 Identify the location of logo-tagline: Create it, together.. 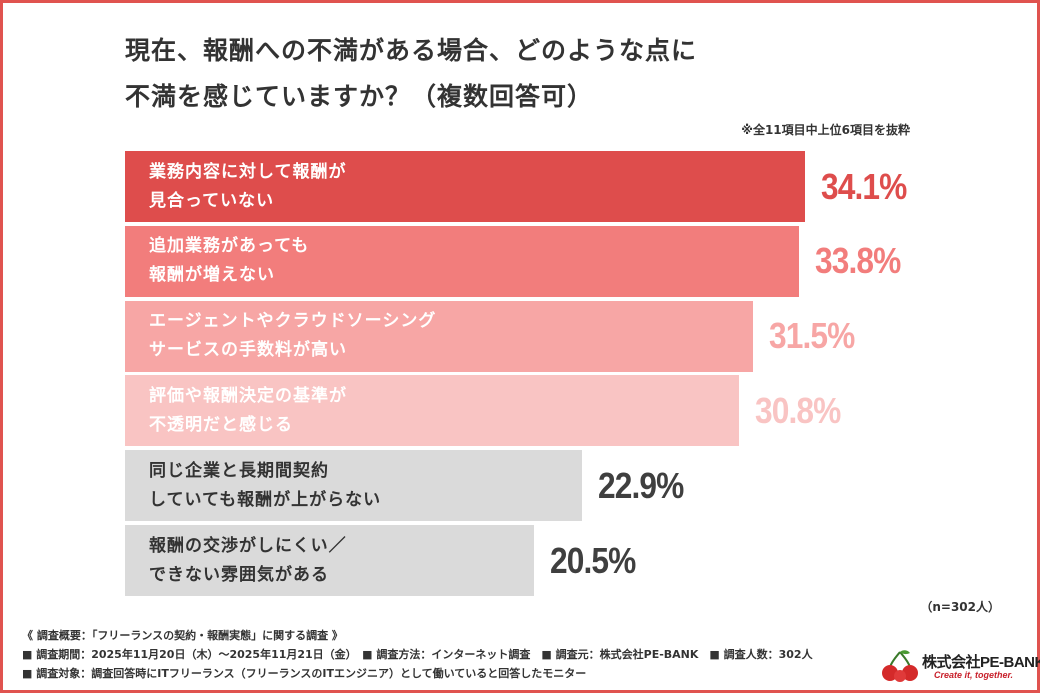
(974, 675).